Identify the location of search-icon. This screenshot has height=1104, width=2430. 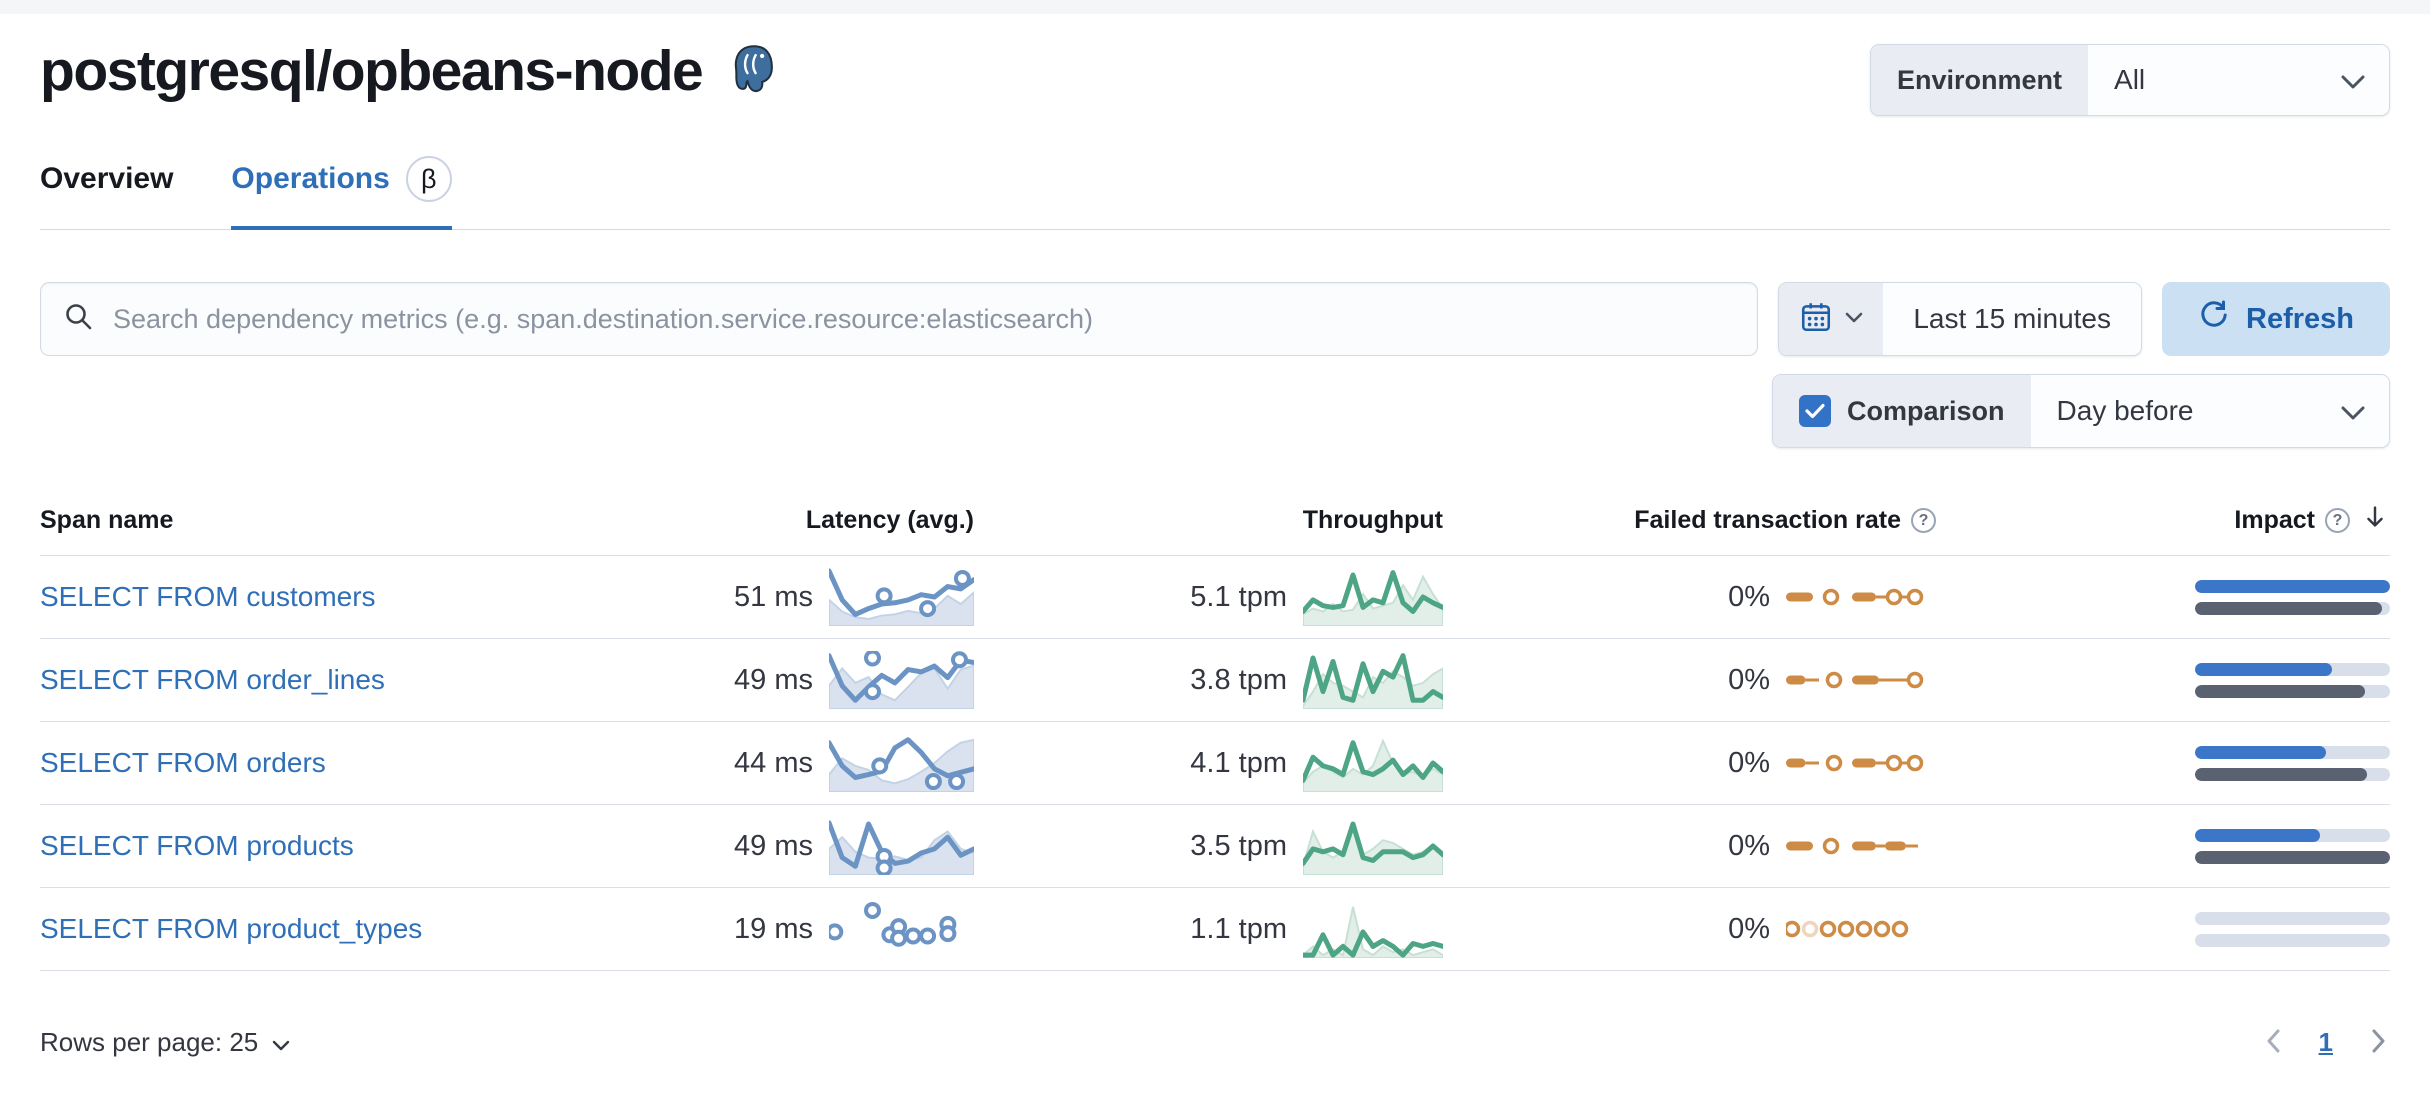
(79, 319).